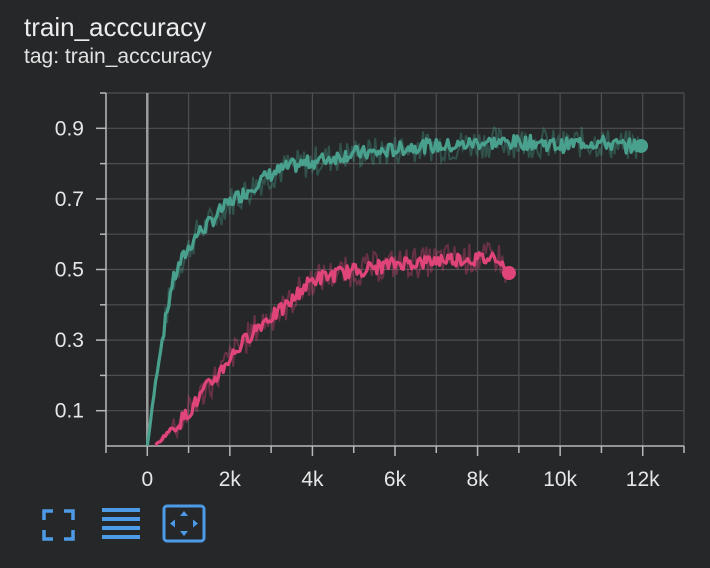 The image size is (710, 568). What do you see at coordinates (147, 479) in the screenshot?
I see `x-tick-label: 0` at bounding box center [147, 479].